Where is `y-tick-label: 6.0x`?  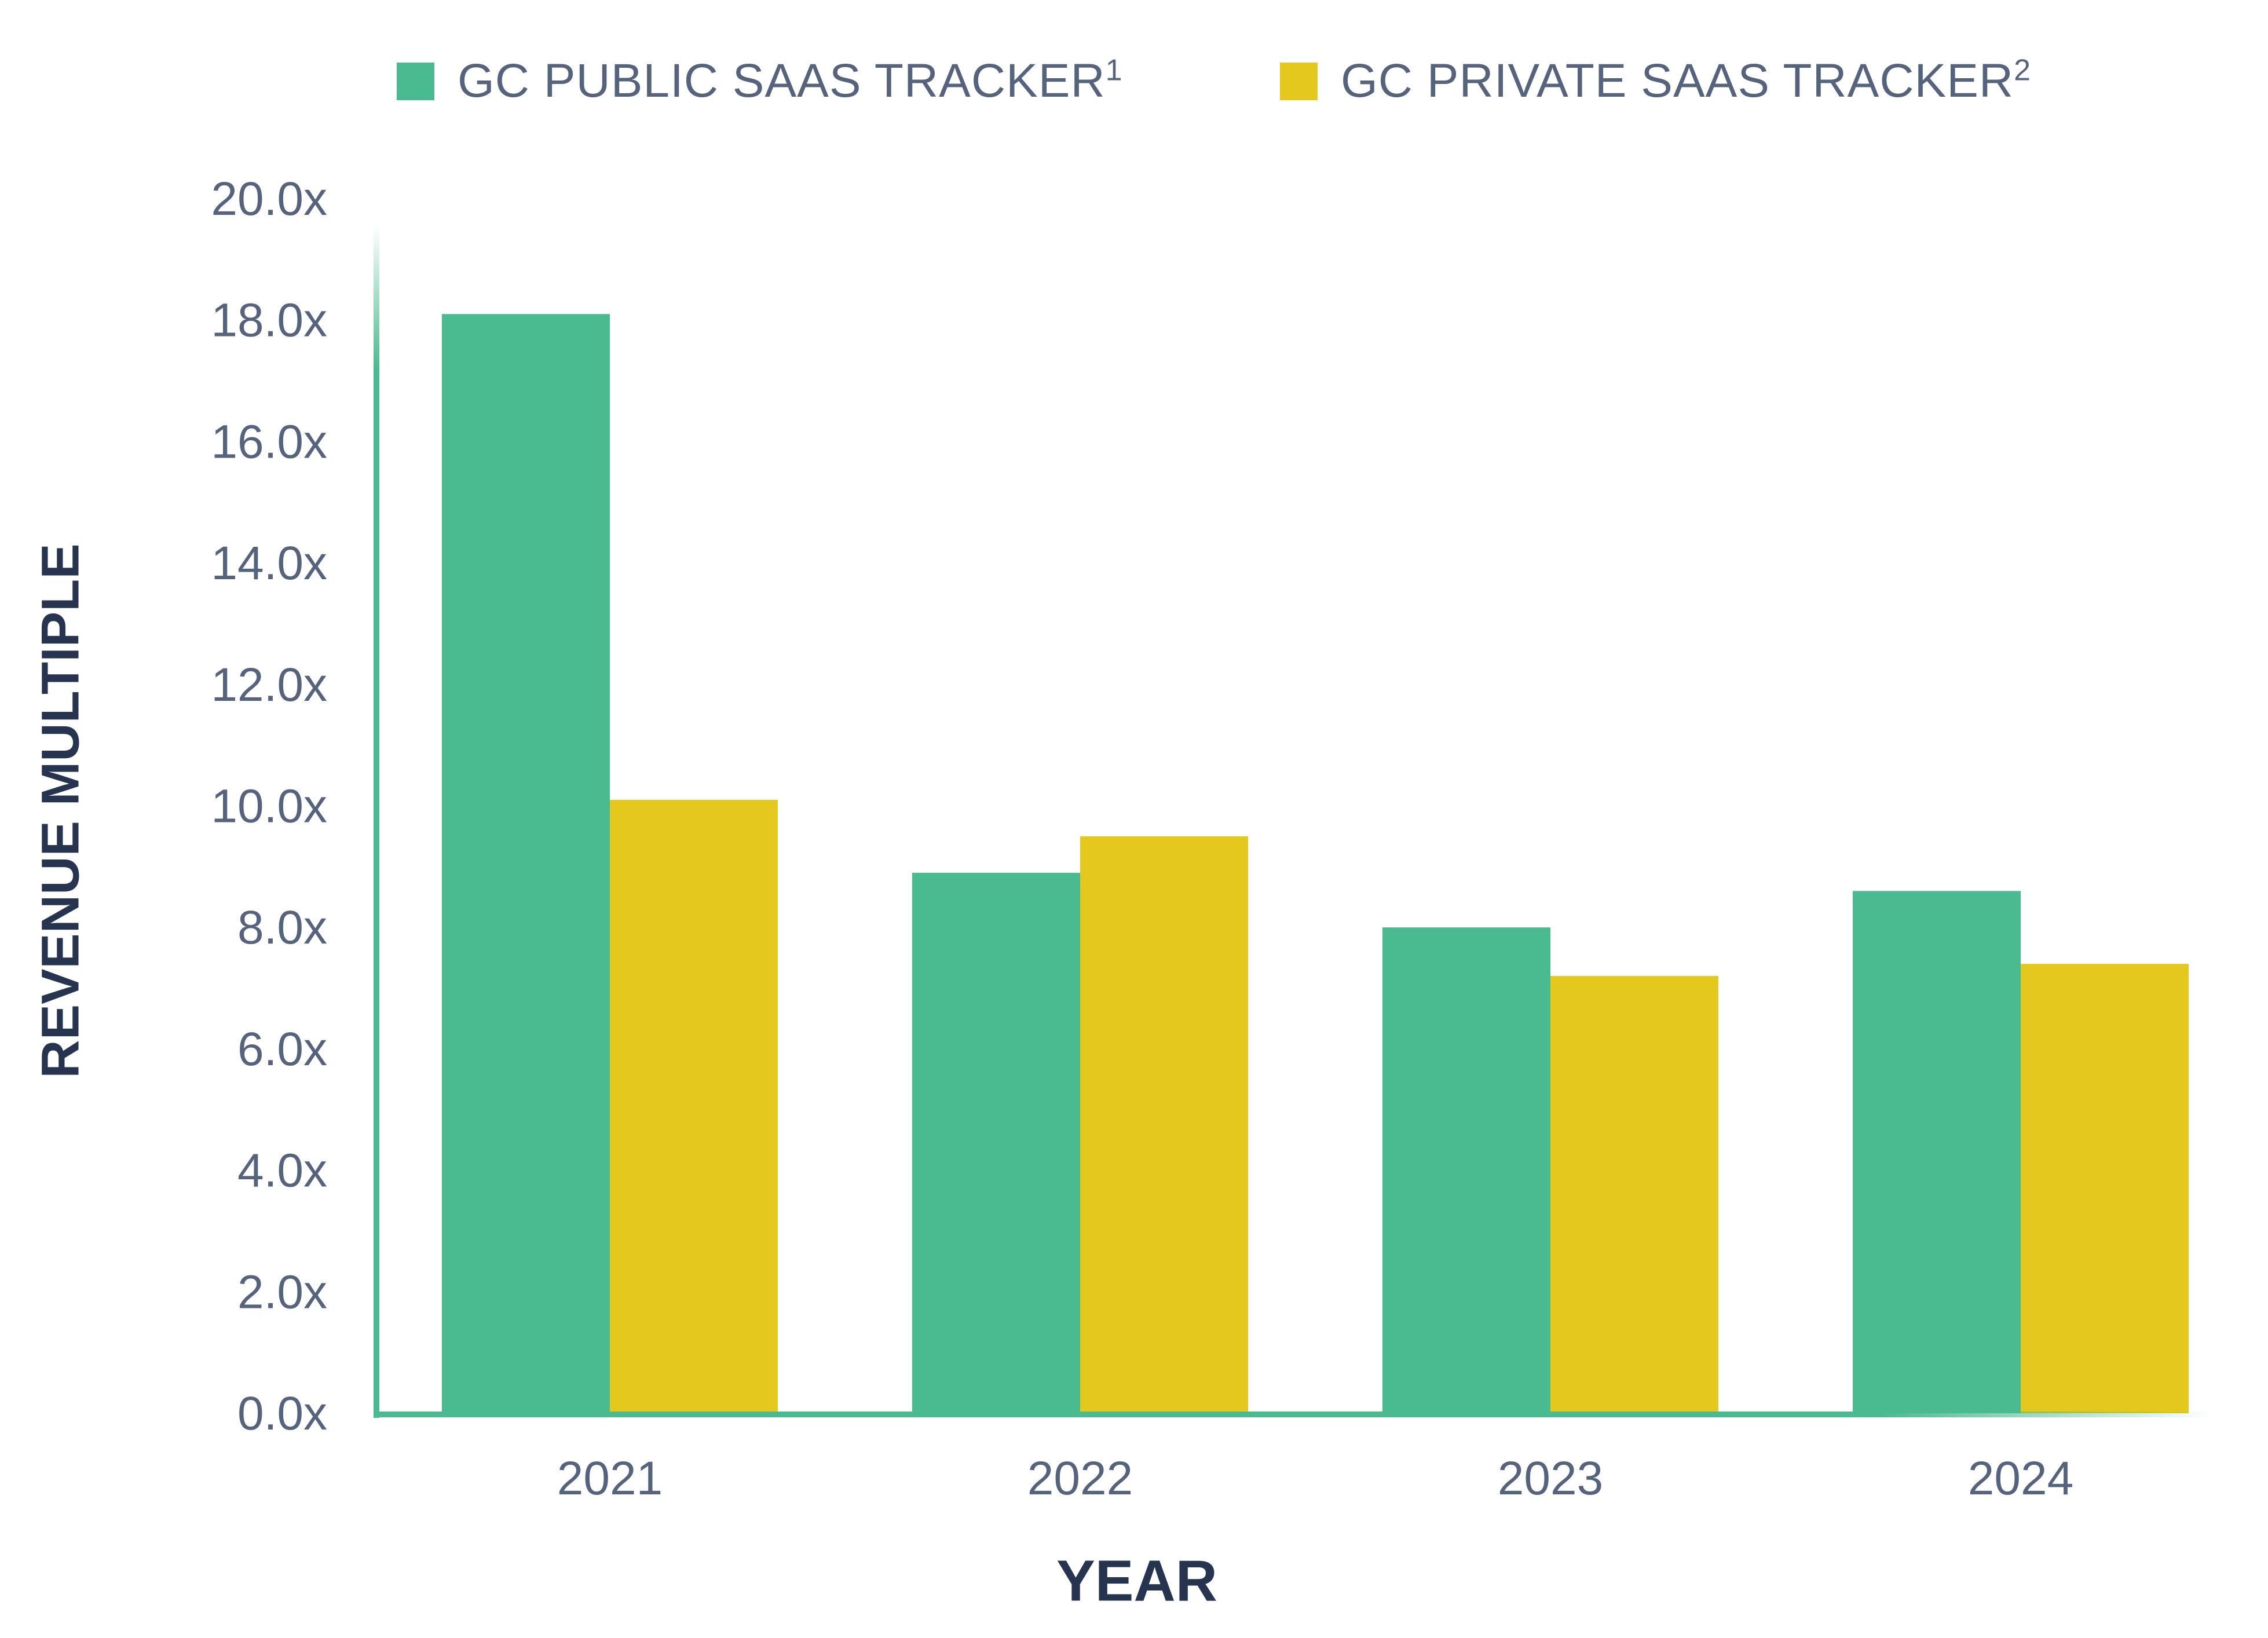 y-tick-label: 6.0x is located at coordinates (282, 1049).